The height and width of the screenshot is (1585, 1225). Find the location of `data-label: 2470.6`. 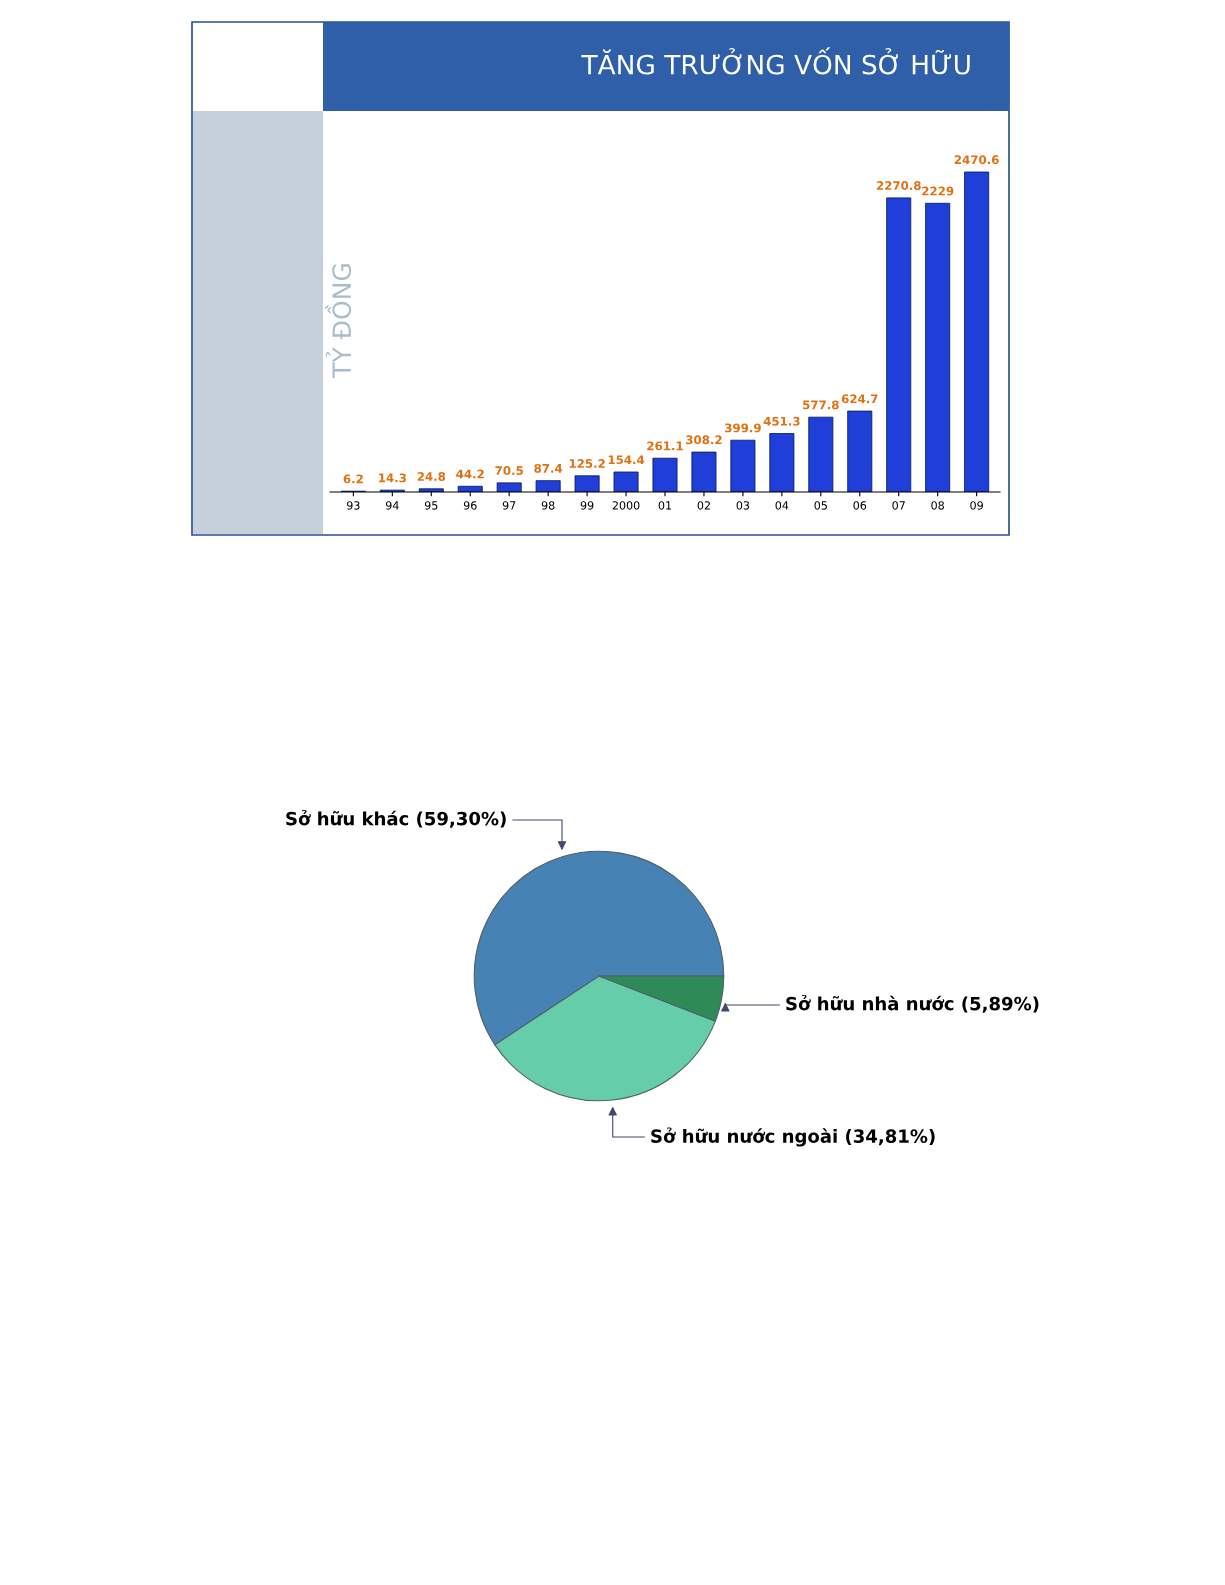

data-label: 2470.6 is located at coordinates (976, 160).